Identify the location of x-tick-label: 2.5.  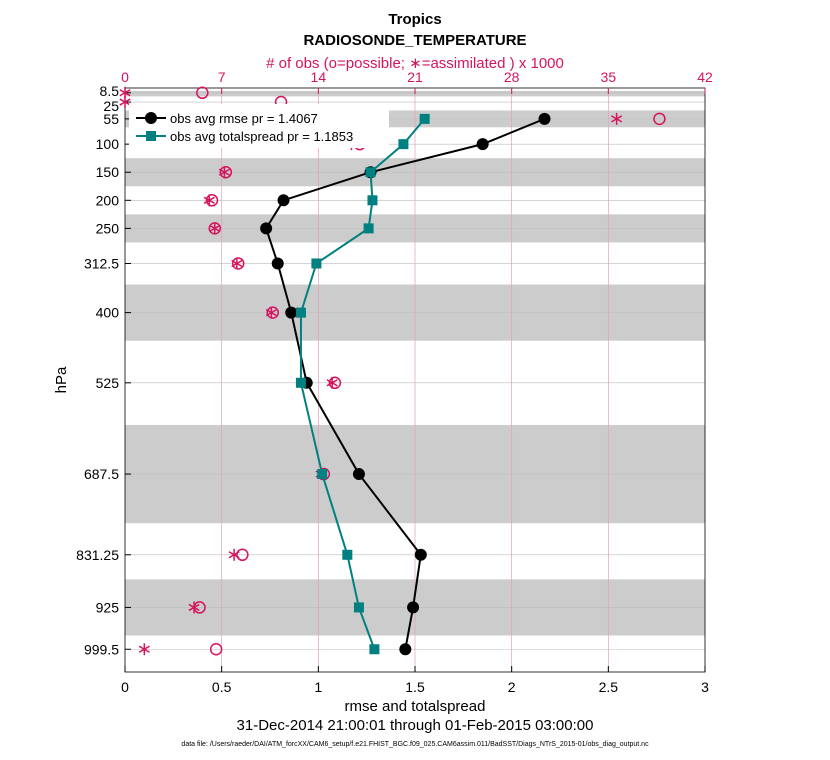
(609, 687).